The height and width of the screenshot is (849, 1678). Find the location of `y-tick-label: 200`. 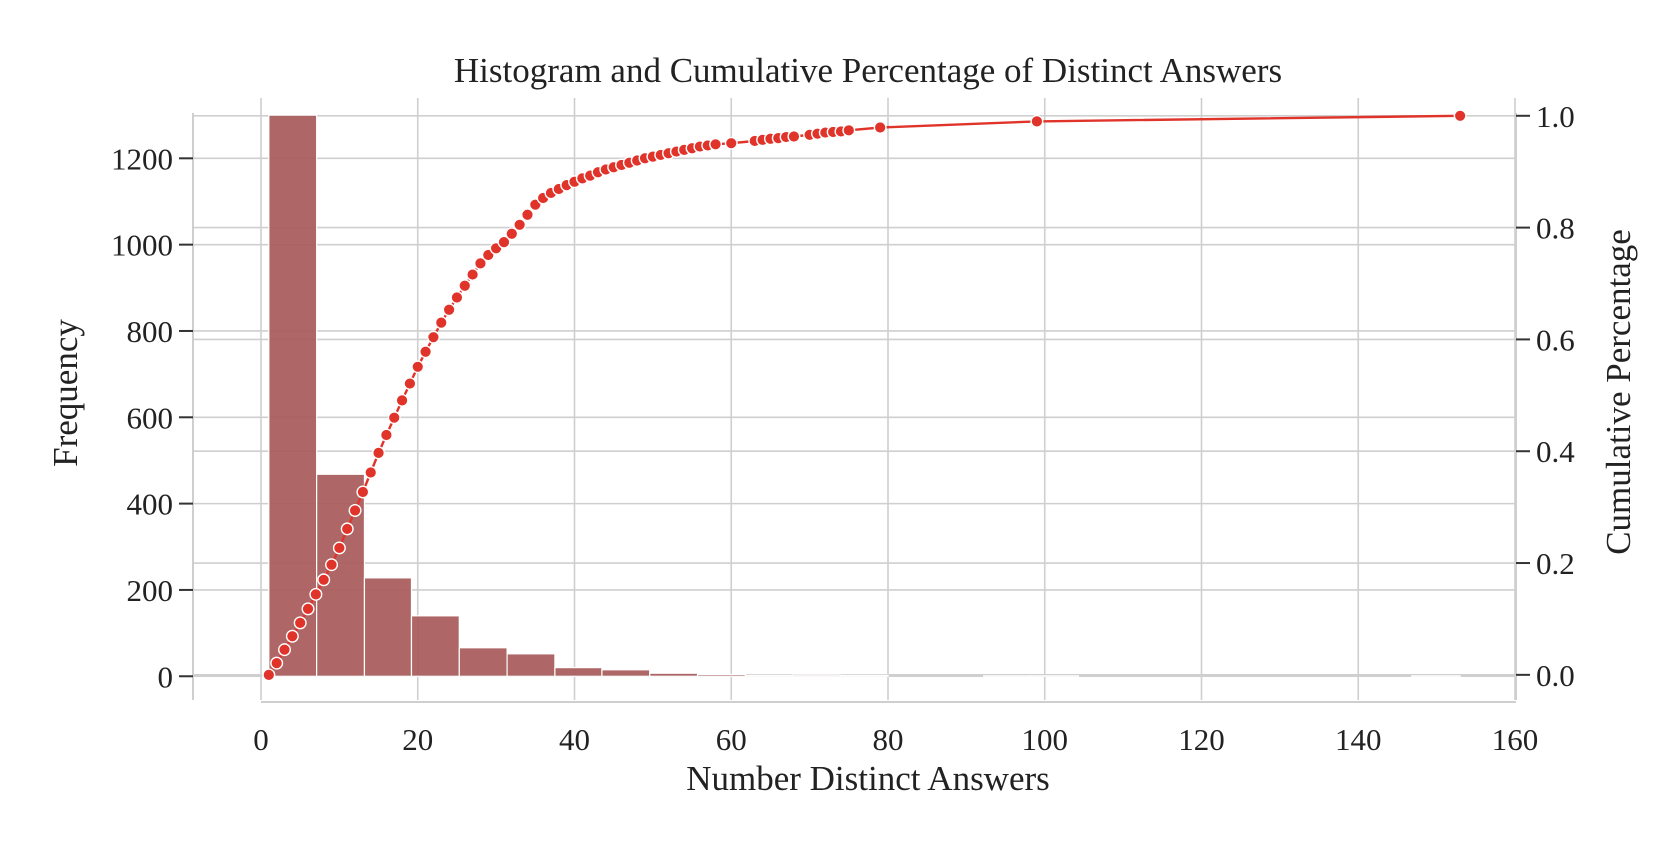

y-tick-label: 200 is located at coordinates (150, 590).